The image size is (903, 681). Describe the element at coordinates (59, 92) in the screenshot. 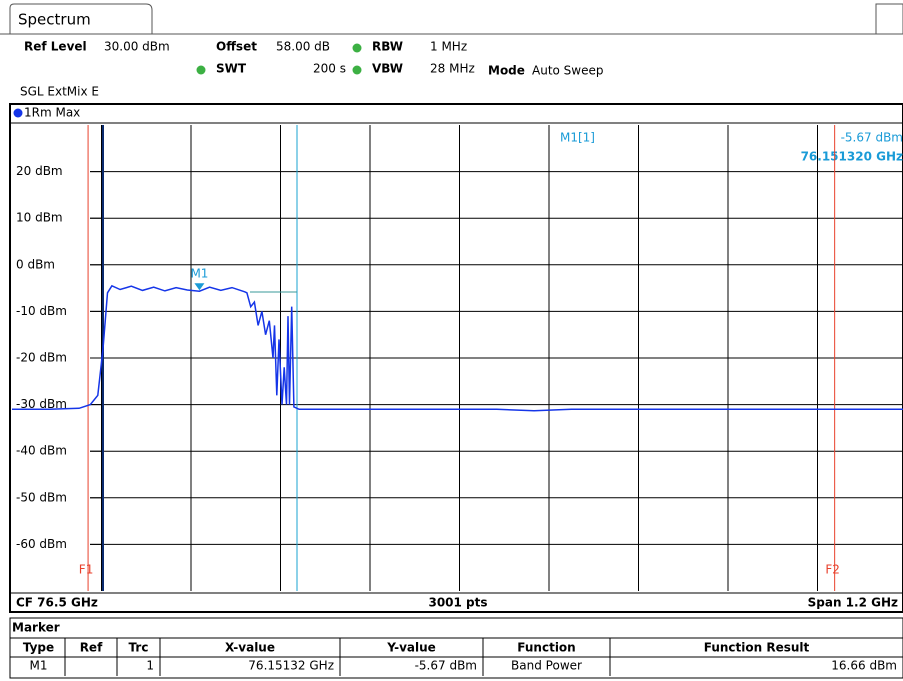

I see `sweep-info: SGL ExtMix E` at that location.